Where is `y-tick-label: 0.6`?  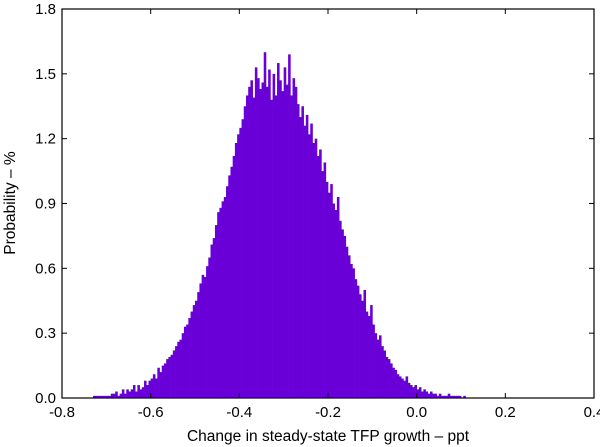 y-tick-label: 0.6 is located at coordinates (45, 268).